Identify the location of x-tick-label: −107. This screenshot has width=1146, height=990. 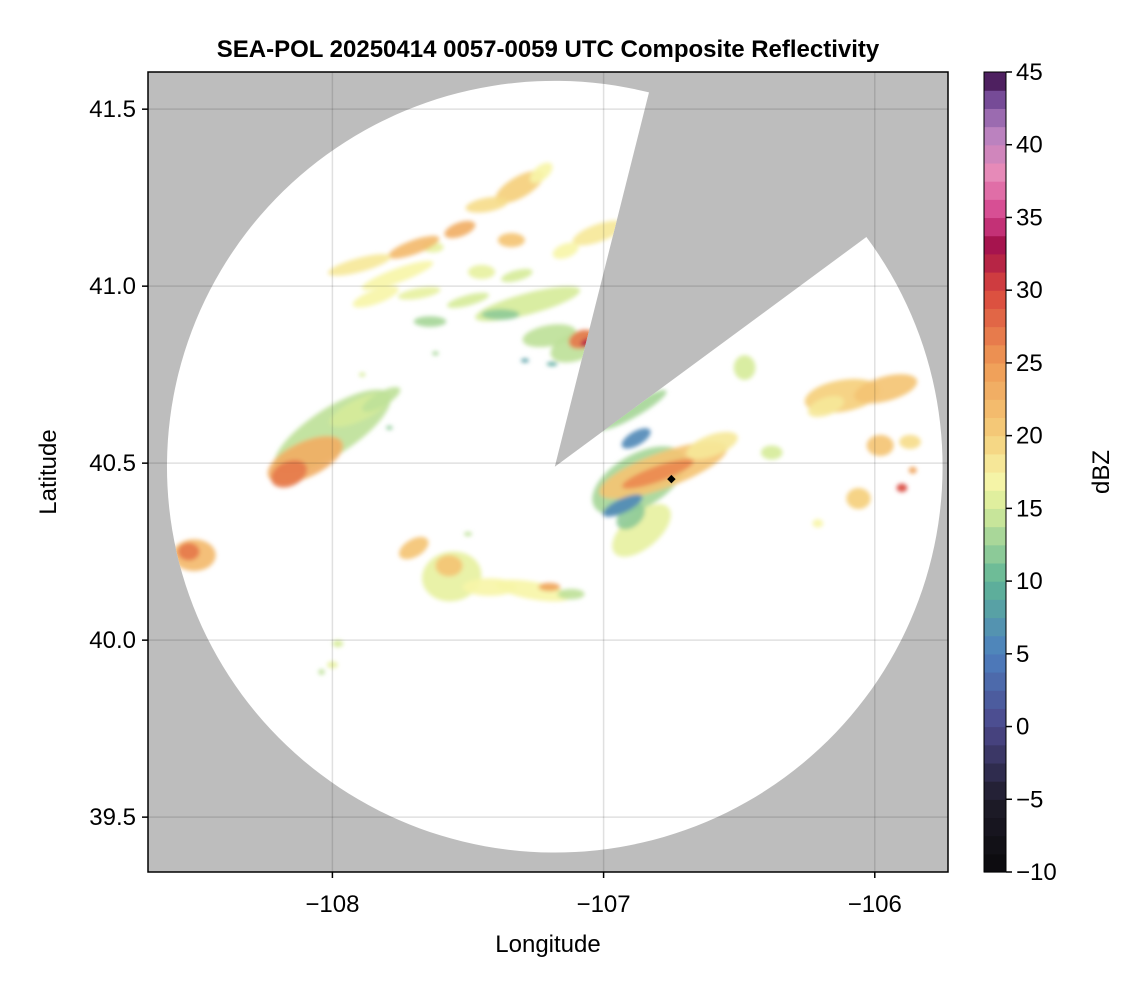
(604, 904).